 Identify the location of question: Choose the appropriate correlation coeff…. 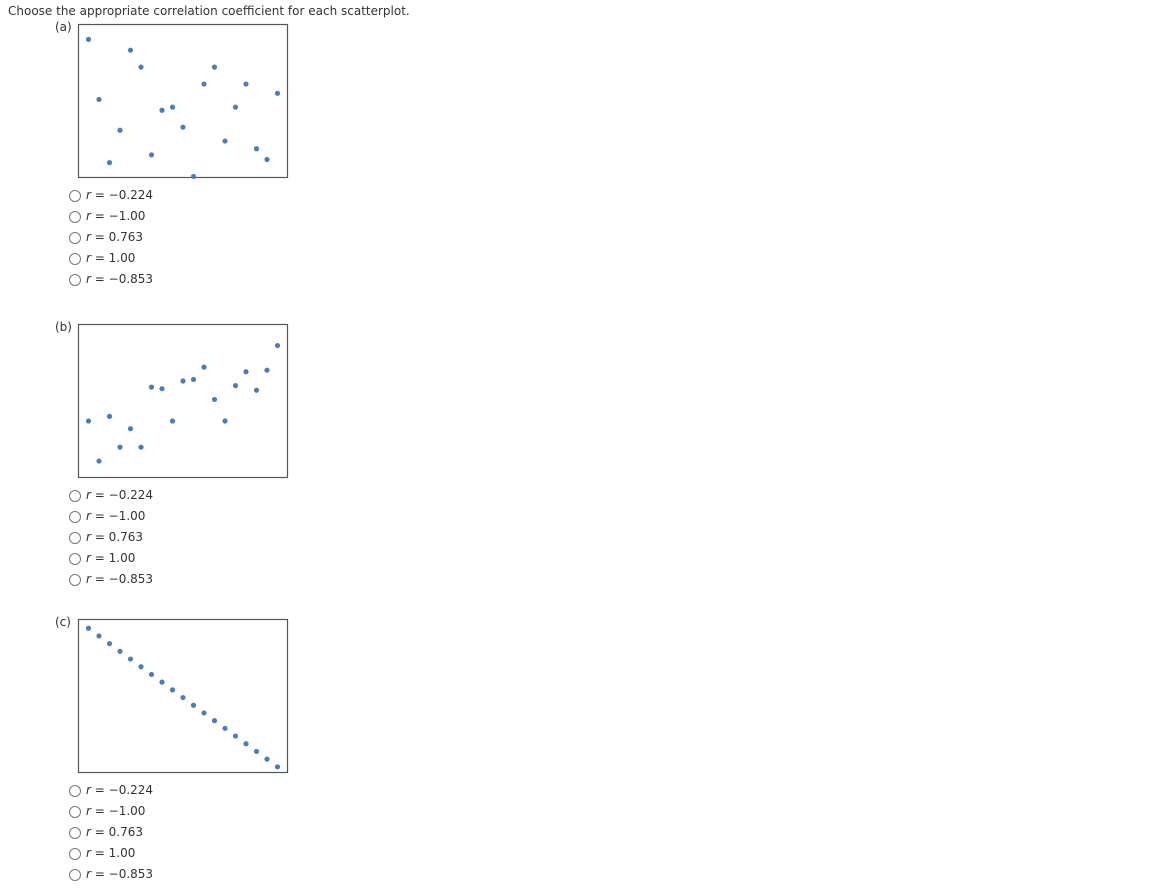
(209, 11).